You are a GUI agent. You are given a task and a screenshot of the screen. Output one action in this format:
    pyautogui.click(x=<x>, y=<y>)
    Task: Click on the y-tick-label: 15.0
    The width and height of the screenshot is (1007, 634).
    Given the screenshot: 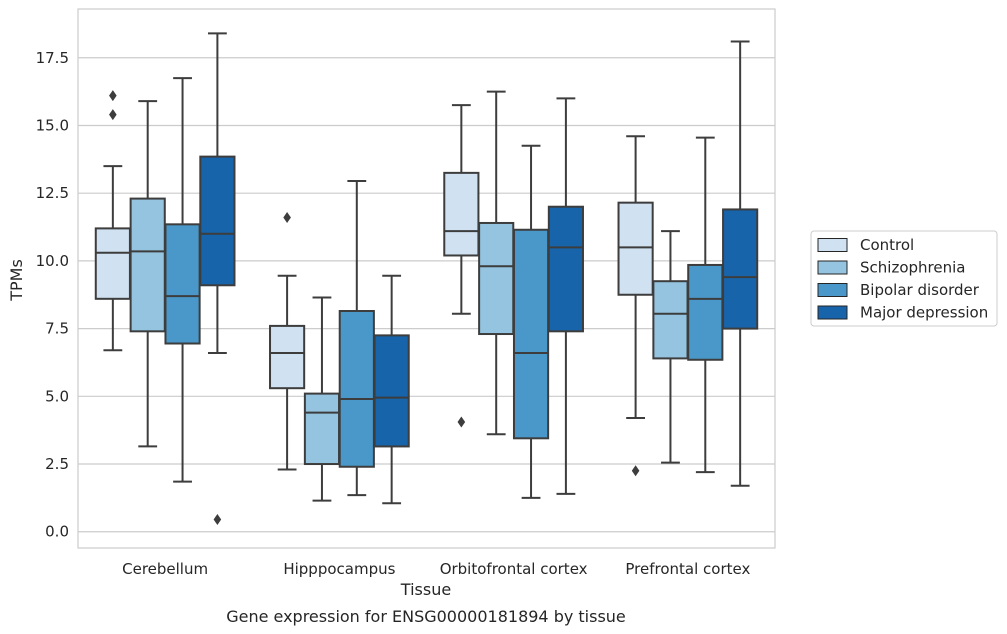 What is the action you would take?
    pyautogui.click(x=52, y=125)
    